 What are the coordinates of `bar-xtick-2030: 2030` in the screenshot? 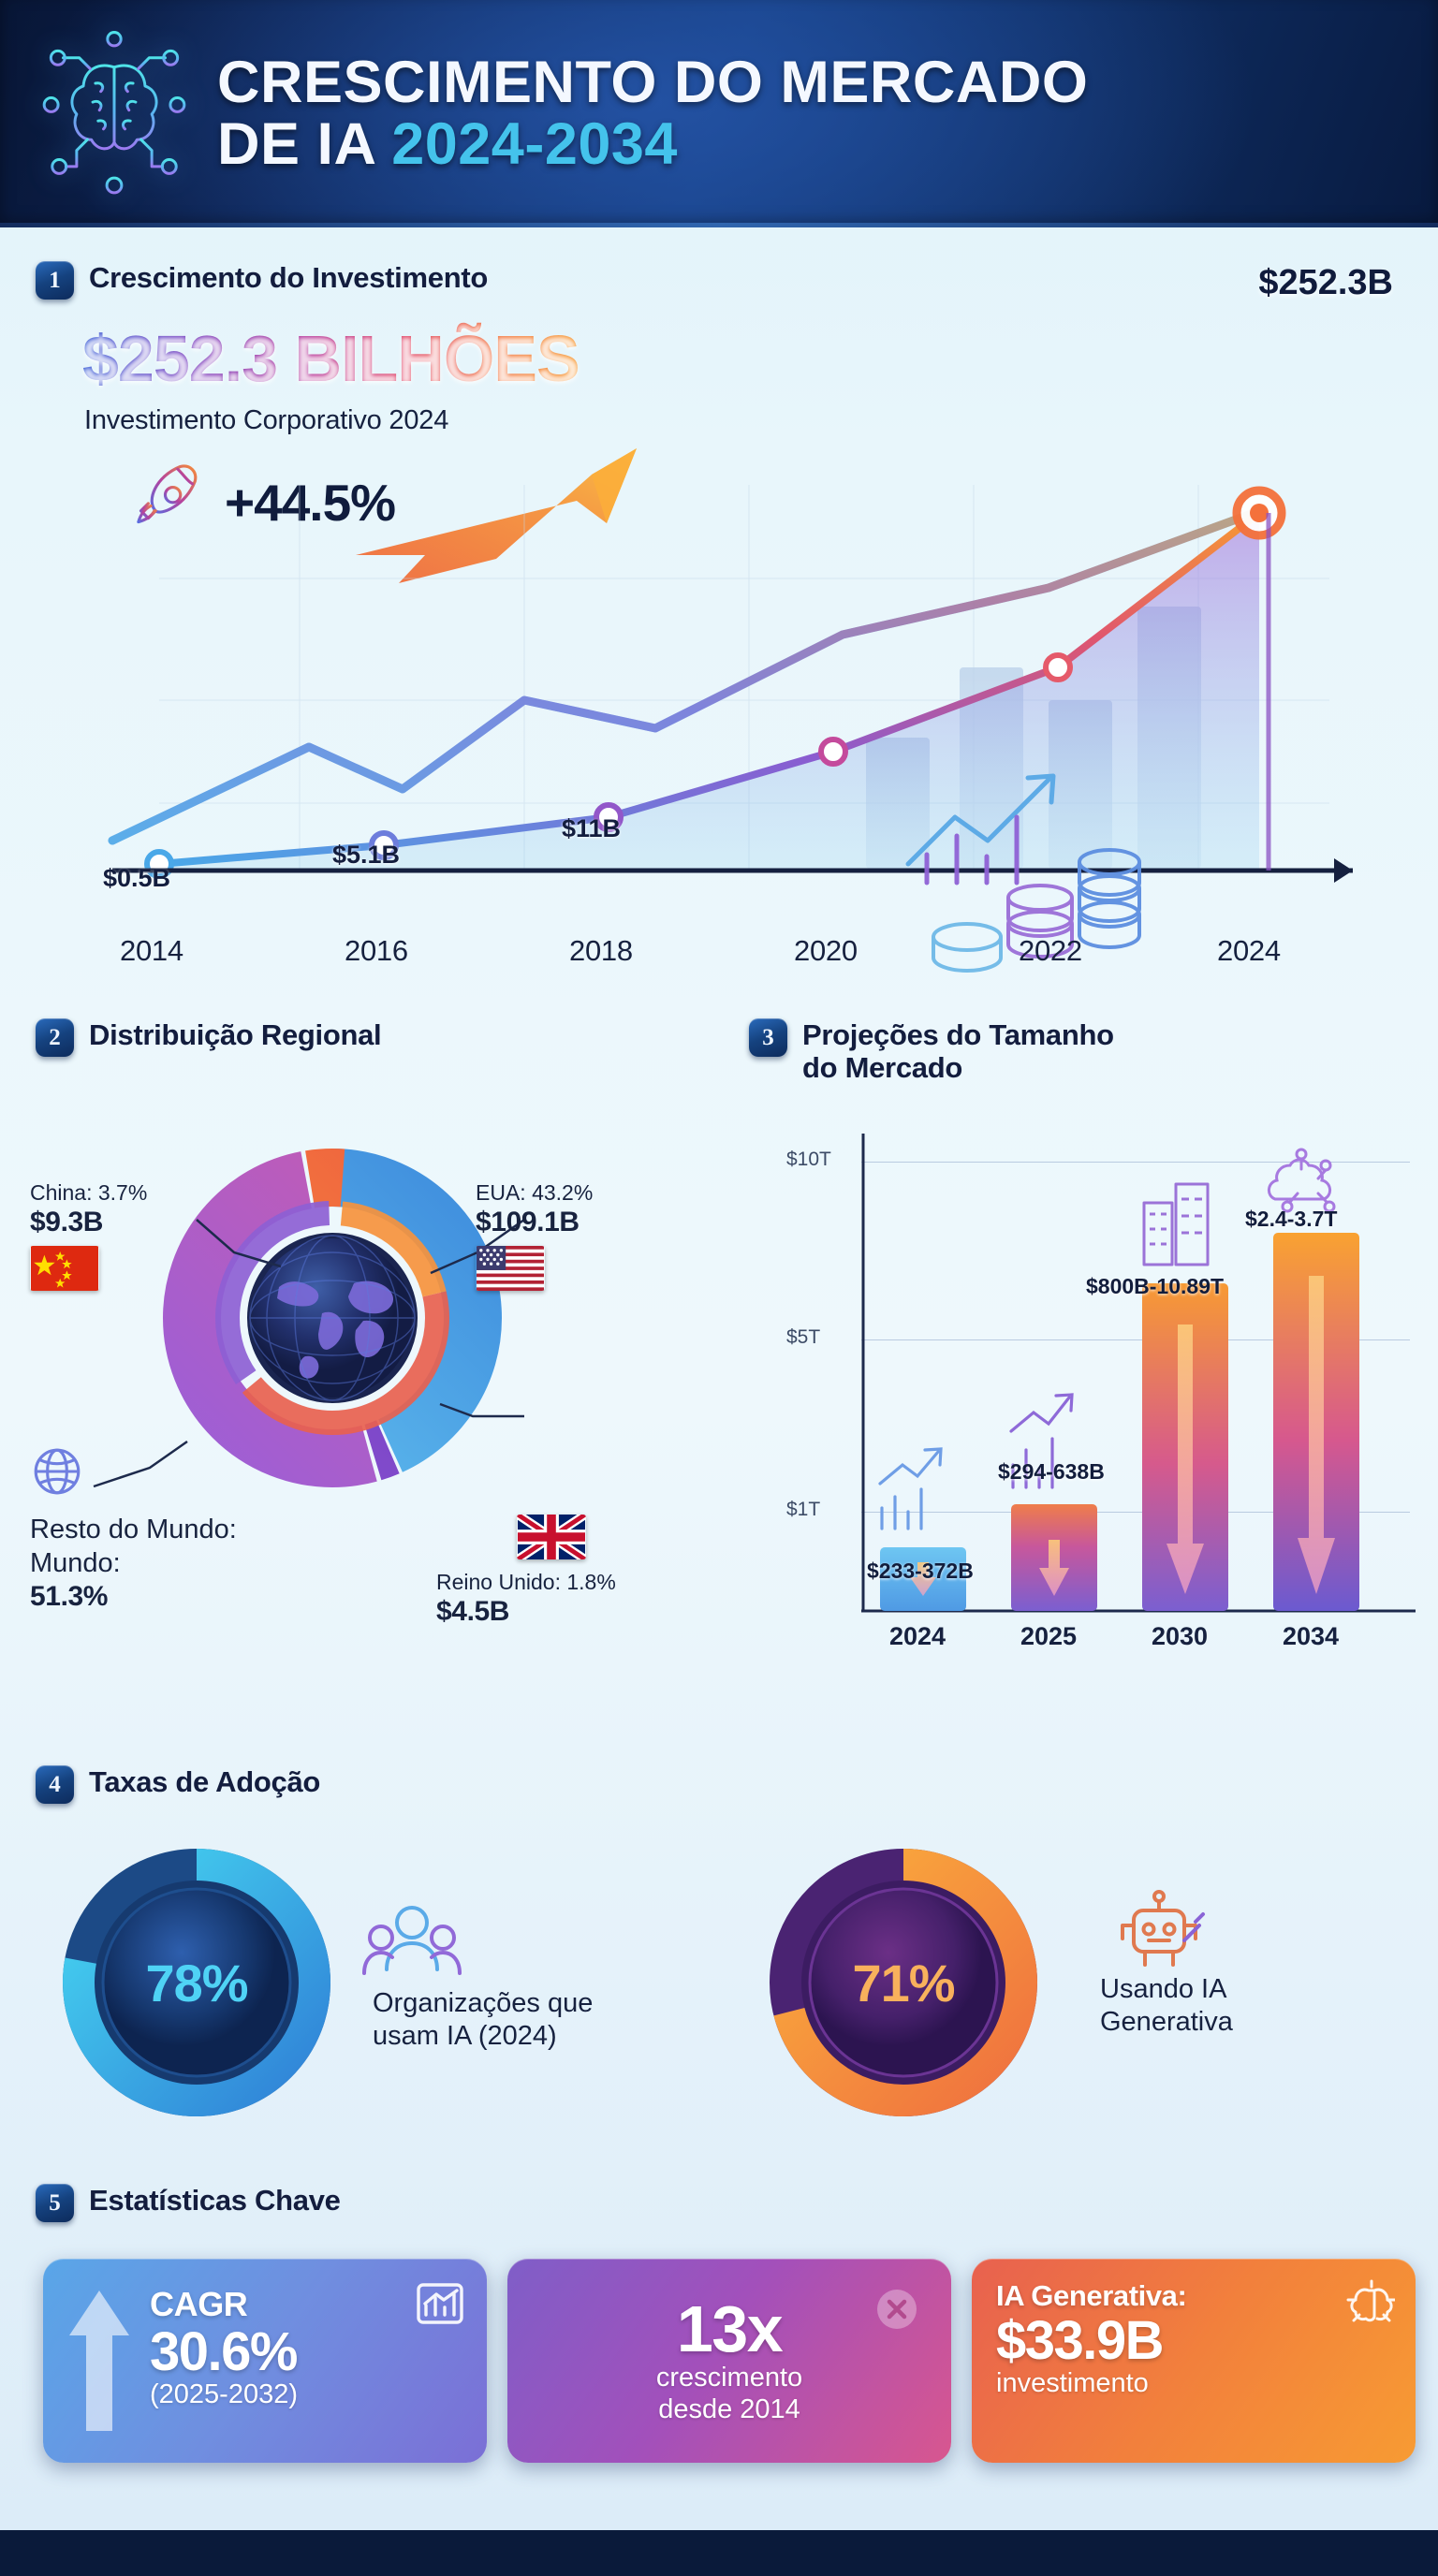 It's located at (1180, 1636).